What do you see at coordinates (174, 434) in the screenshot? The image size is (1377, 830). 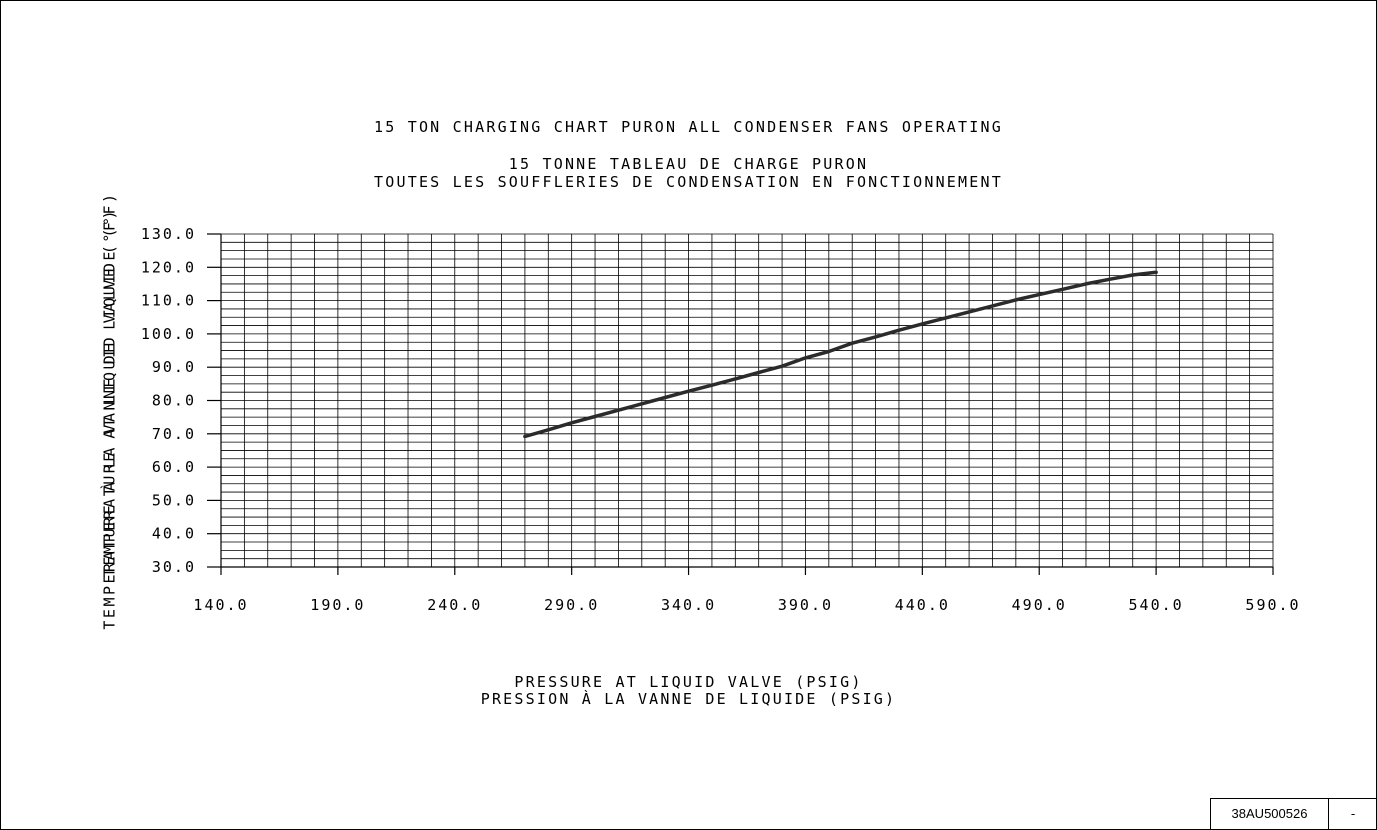 I see `y-tick-label: 70.0` at bounding box center [174, 434].